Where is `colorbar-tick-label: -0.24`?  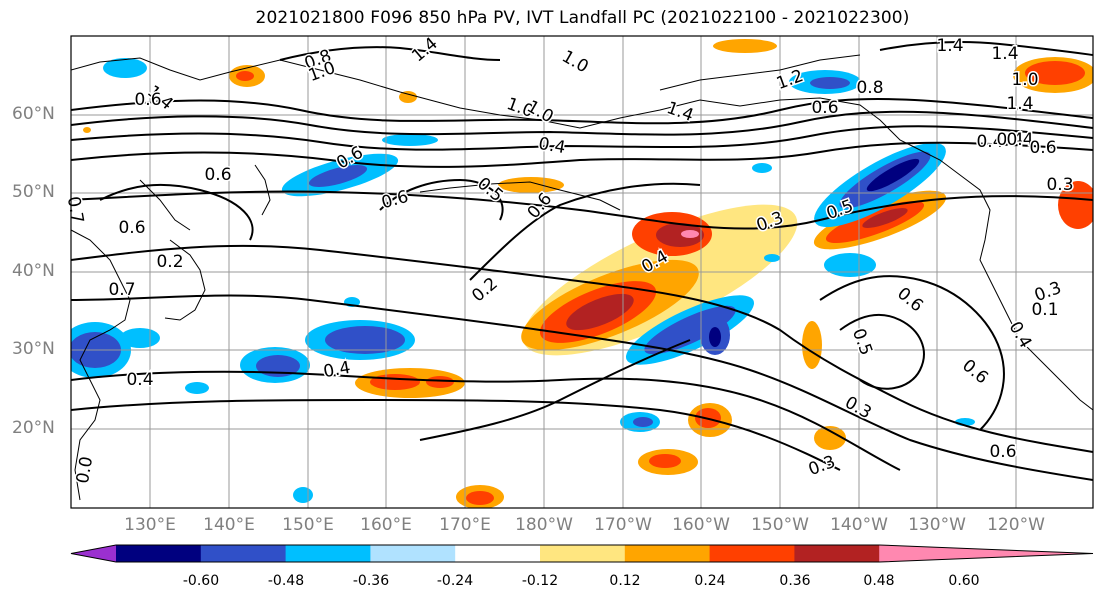
colorbar-tick-label: -0.24 is located at coordinates (455, 581).